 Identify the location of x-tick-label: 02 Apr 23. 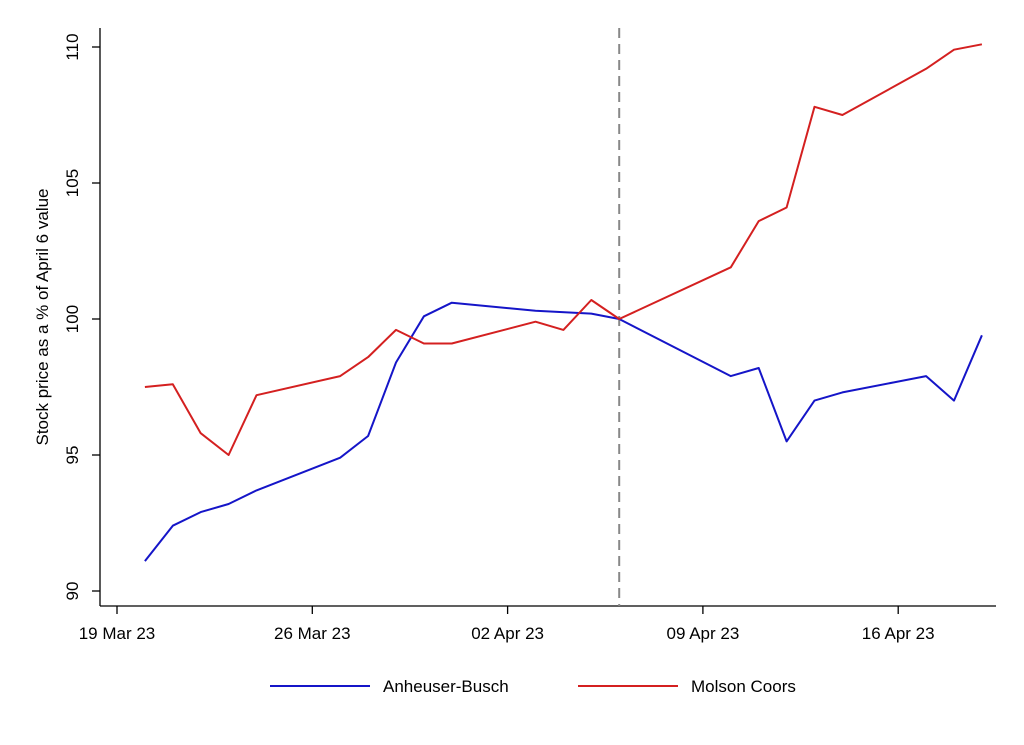
(507, 633).